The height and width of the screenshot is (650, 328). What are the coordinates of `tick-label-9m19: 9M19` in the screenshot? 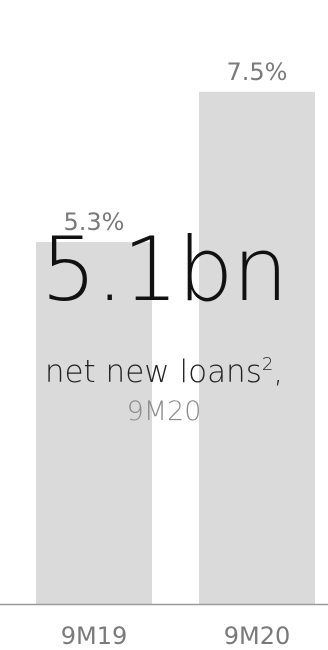 It's located at (94, 636).